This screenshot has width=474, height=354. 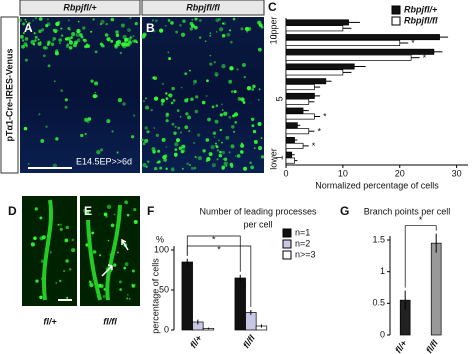 What do you see at coordinates (12, 211) in the screenshot?
I see `panel-letter: D` at bounding box center [12, 211].